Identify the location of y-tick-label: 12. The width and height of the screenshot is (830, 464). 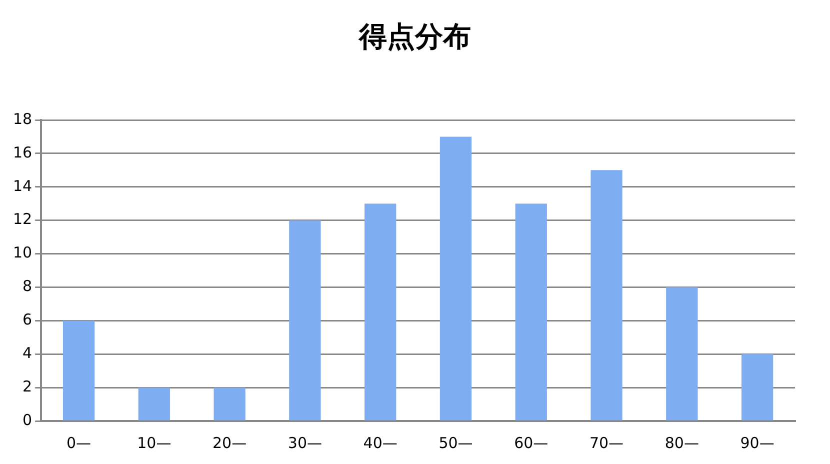
(22, 219).